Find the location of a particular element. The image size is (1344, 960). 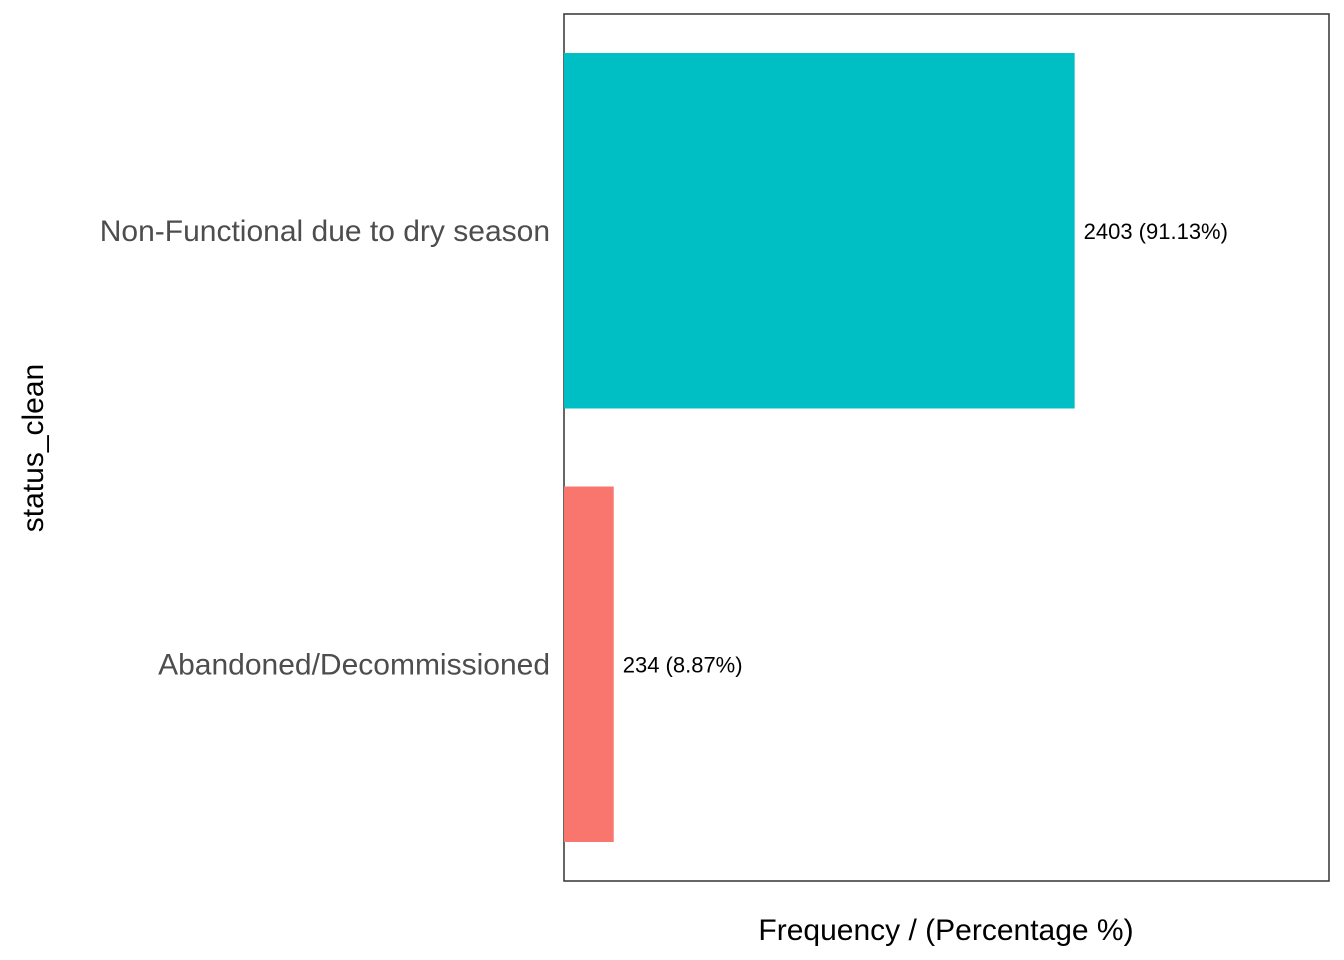

category-label-0: Non-Functional due to dry season is located at coordinates (325, 231).